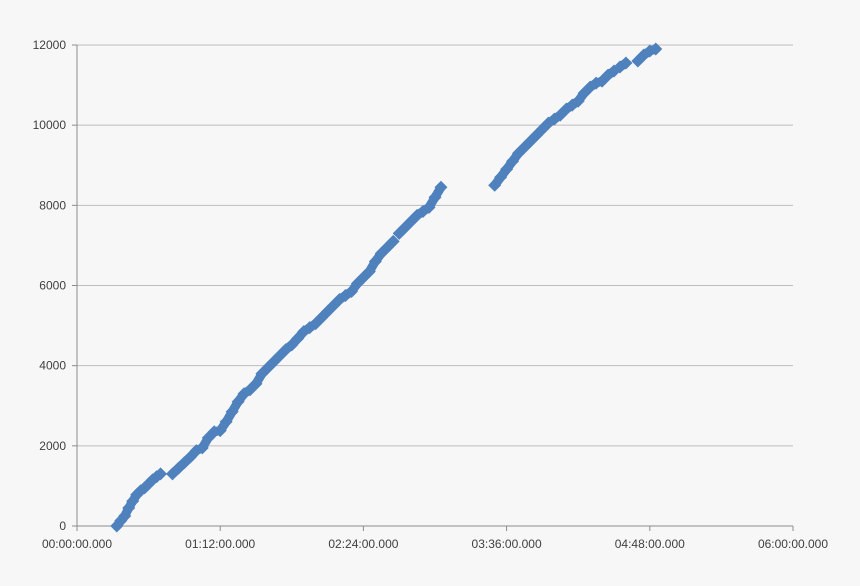 The width and height of the screenshot is (860, 586). What do you see at coordinates (52, 286) in the screenshot?
I see `y-tick-label: 6000` at bounding box center [52, 286].